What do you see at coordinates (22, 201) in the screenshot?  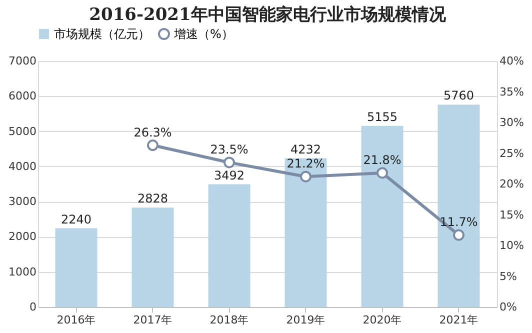 I see `y-tick-label: 3000` at bounding box center [22, 201].